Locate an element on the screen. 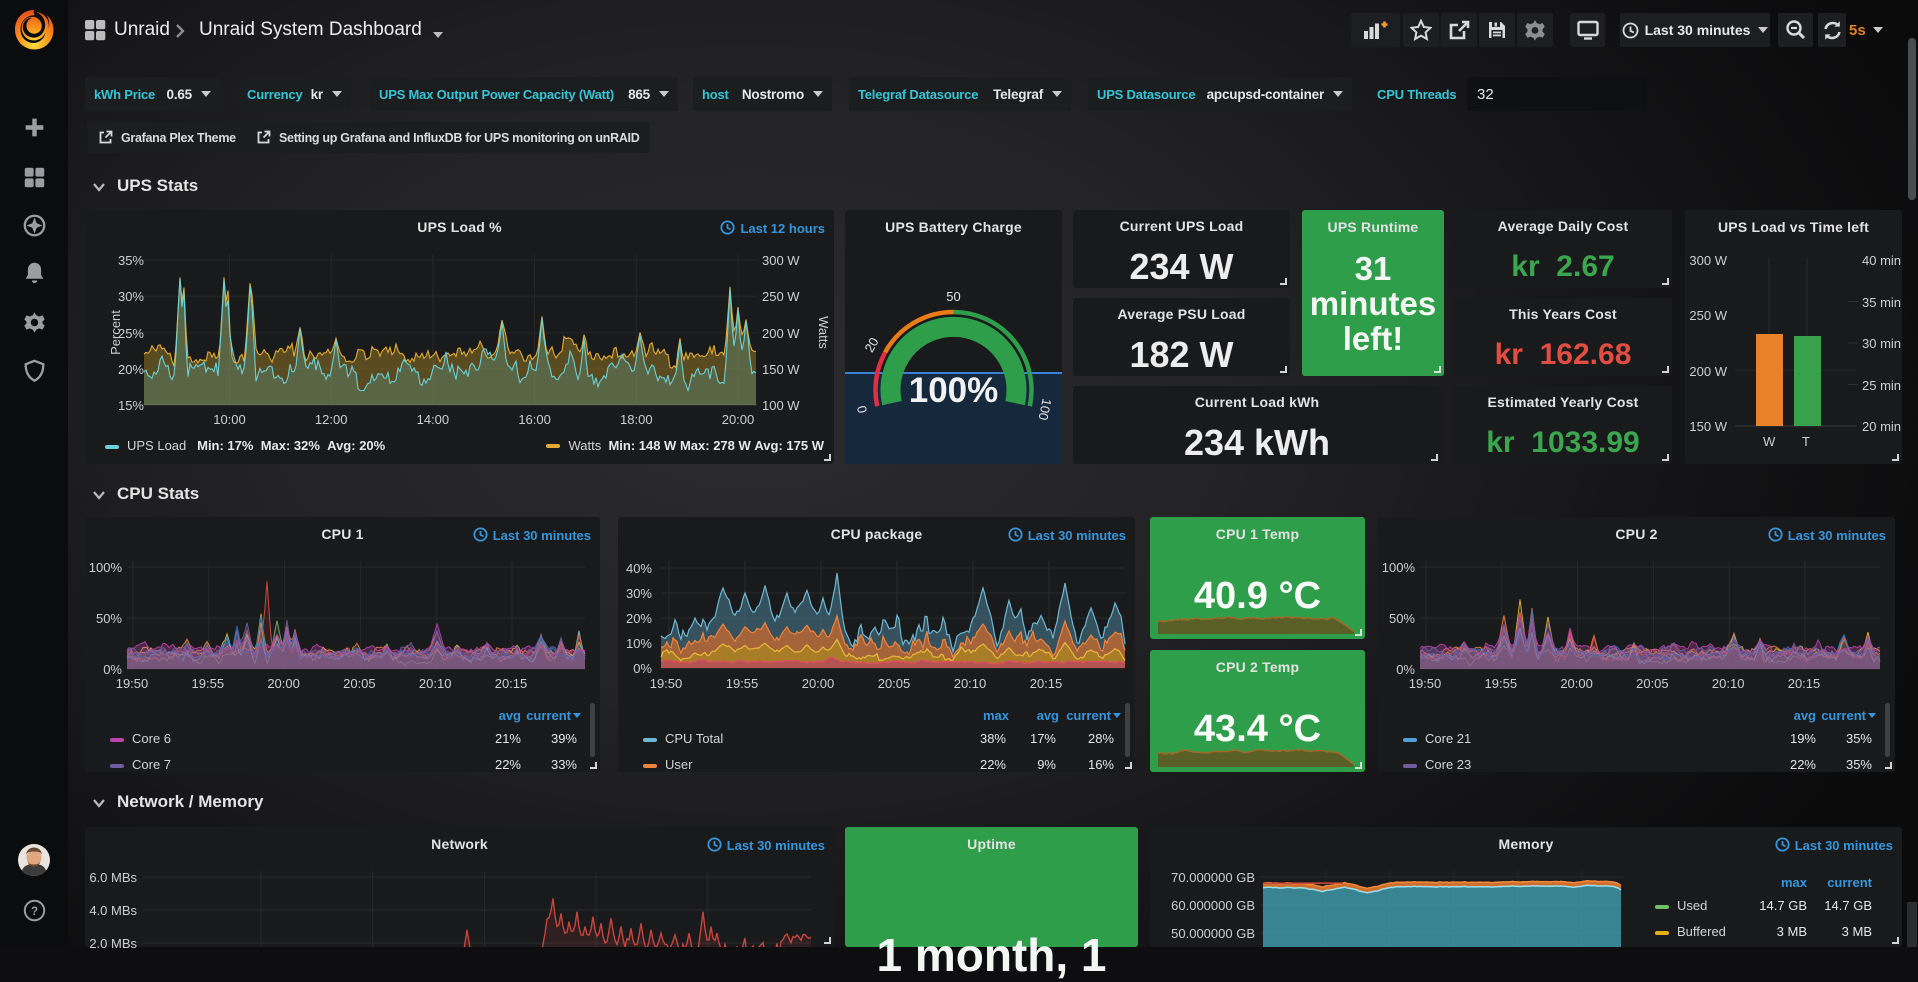 The height and width of the screenshot is (982, 1918). svg-text: 100% is located at coordinates (954, 390).